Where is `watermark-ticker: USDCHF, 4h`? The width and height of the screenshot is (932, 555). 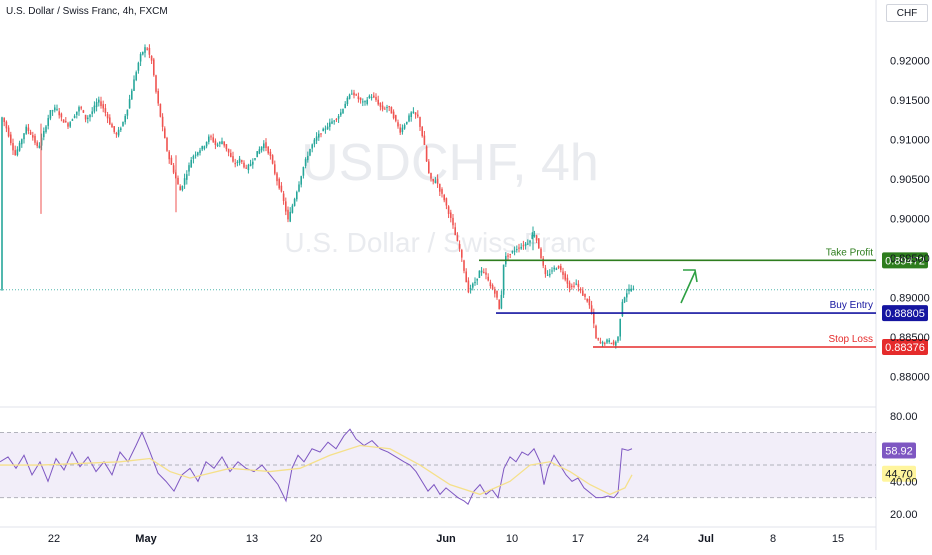 watermark-ticker: USDCHF, 4h is located at coordinates (450, 163).